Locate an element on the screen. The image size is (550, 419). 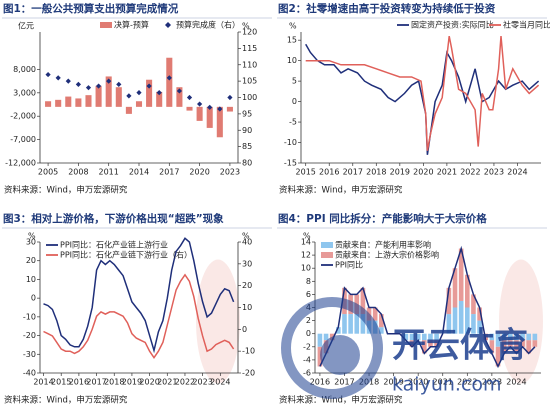
y-tick-label: -7,000 is located at coordinates (23, 139).